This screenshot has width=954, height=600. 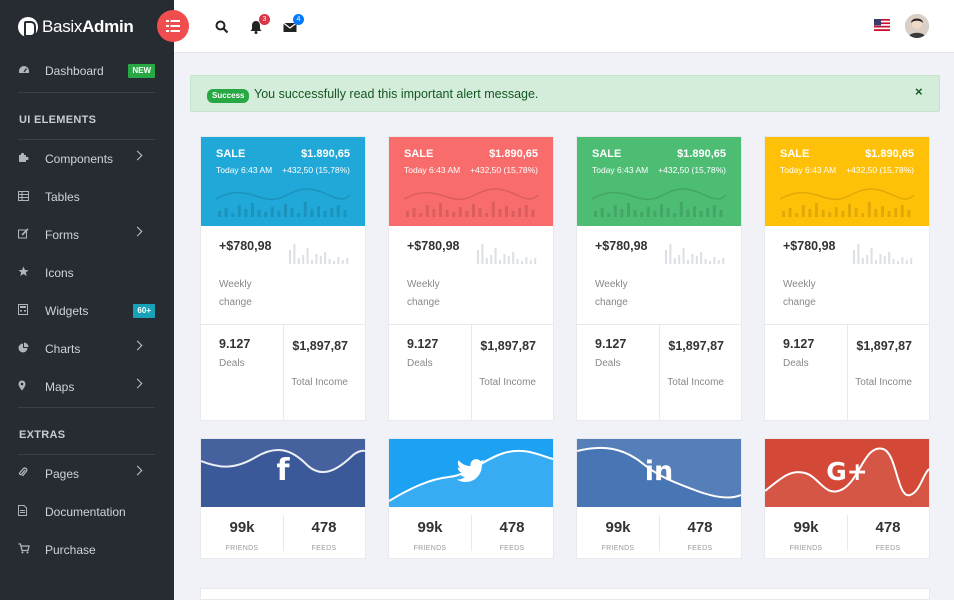 What do you see at coordinates (319, 382) in the screenshot?
I see `total-income-label: Total Income` at bounding box center [319, 382].